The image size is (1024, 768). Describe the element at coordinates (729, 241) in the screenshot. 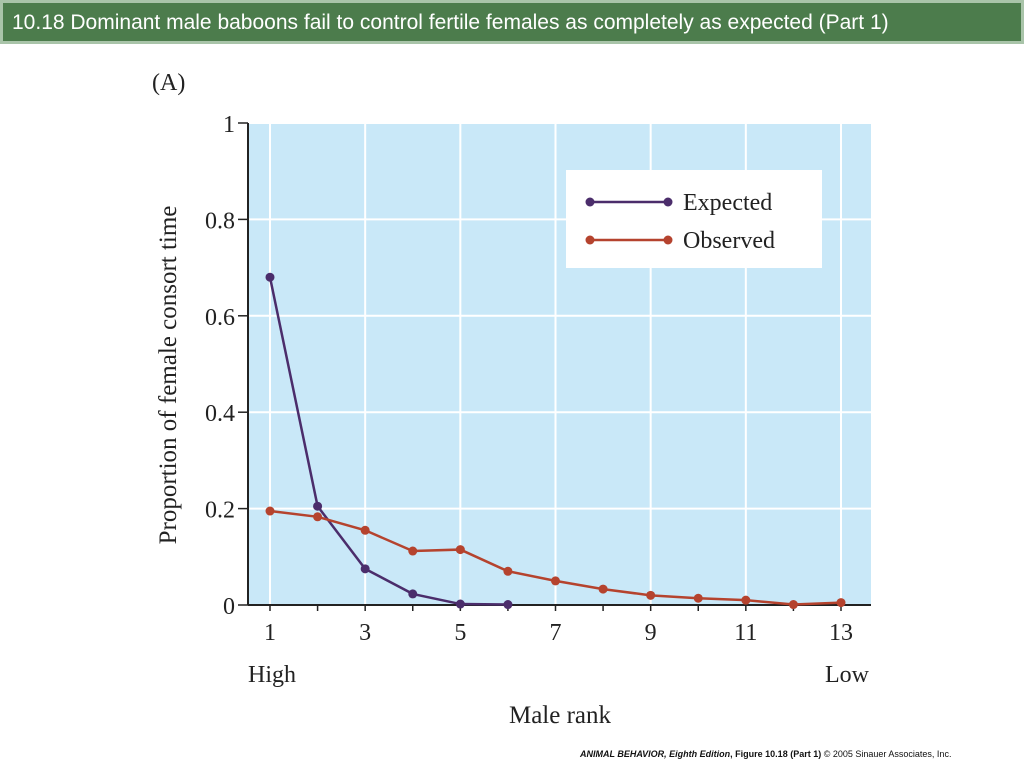

I see `legend-observed-label: Observed` at that location.